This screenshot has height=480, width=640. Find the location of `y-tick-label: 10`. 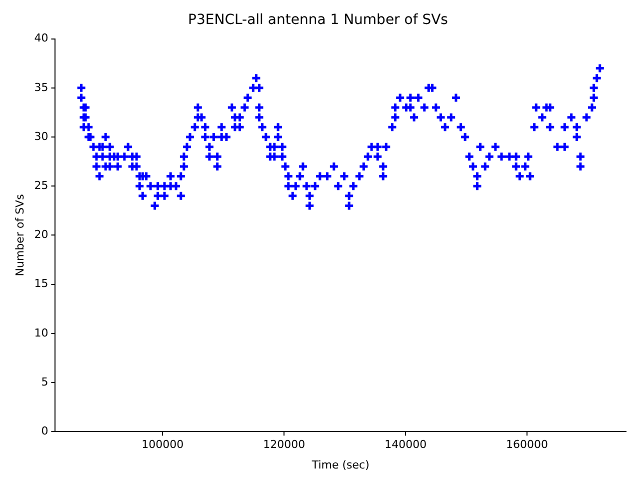

y-tick-label: 10 is located at coordinates (41, 333).